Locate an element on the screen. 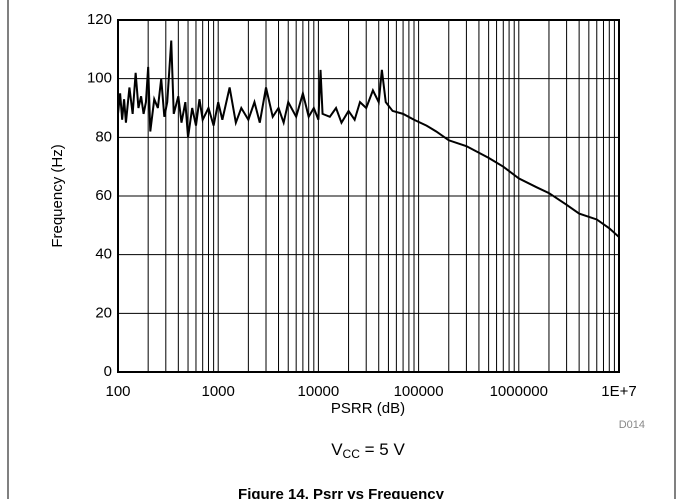 Image resolution: width=683 pixels, height=499 pixels. y-tick-label: 0 is located at coordinates (108, 371).